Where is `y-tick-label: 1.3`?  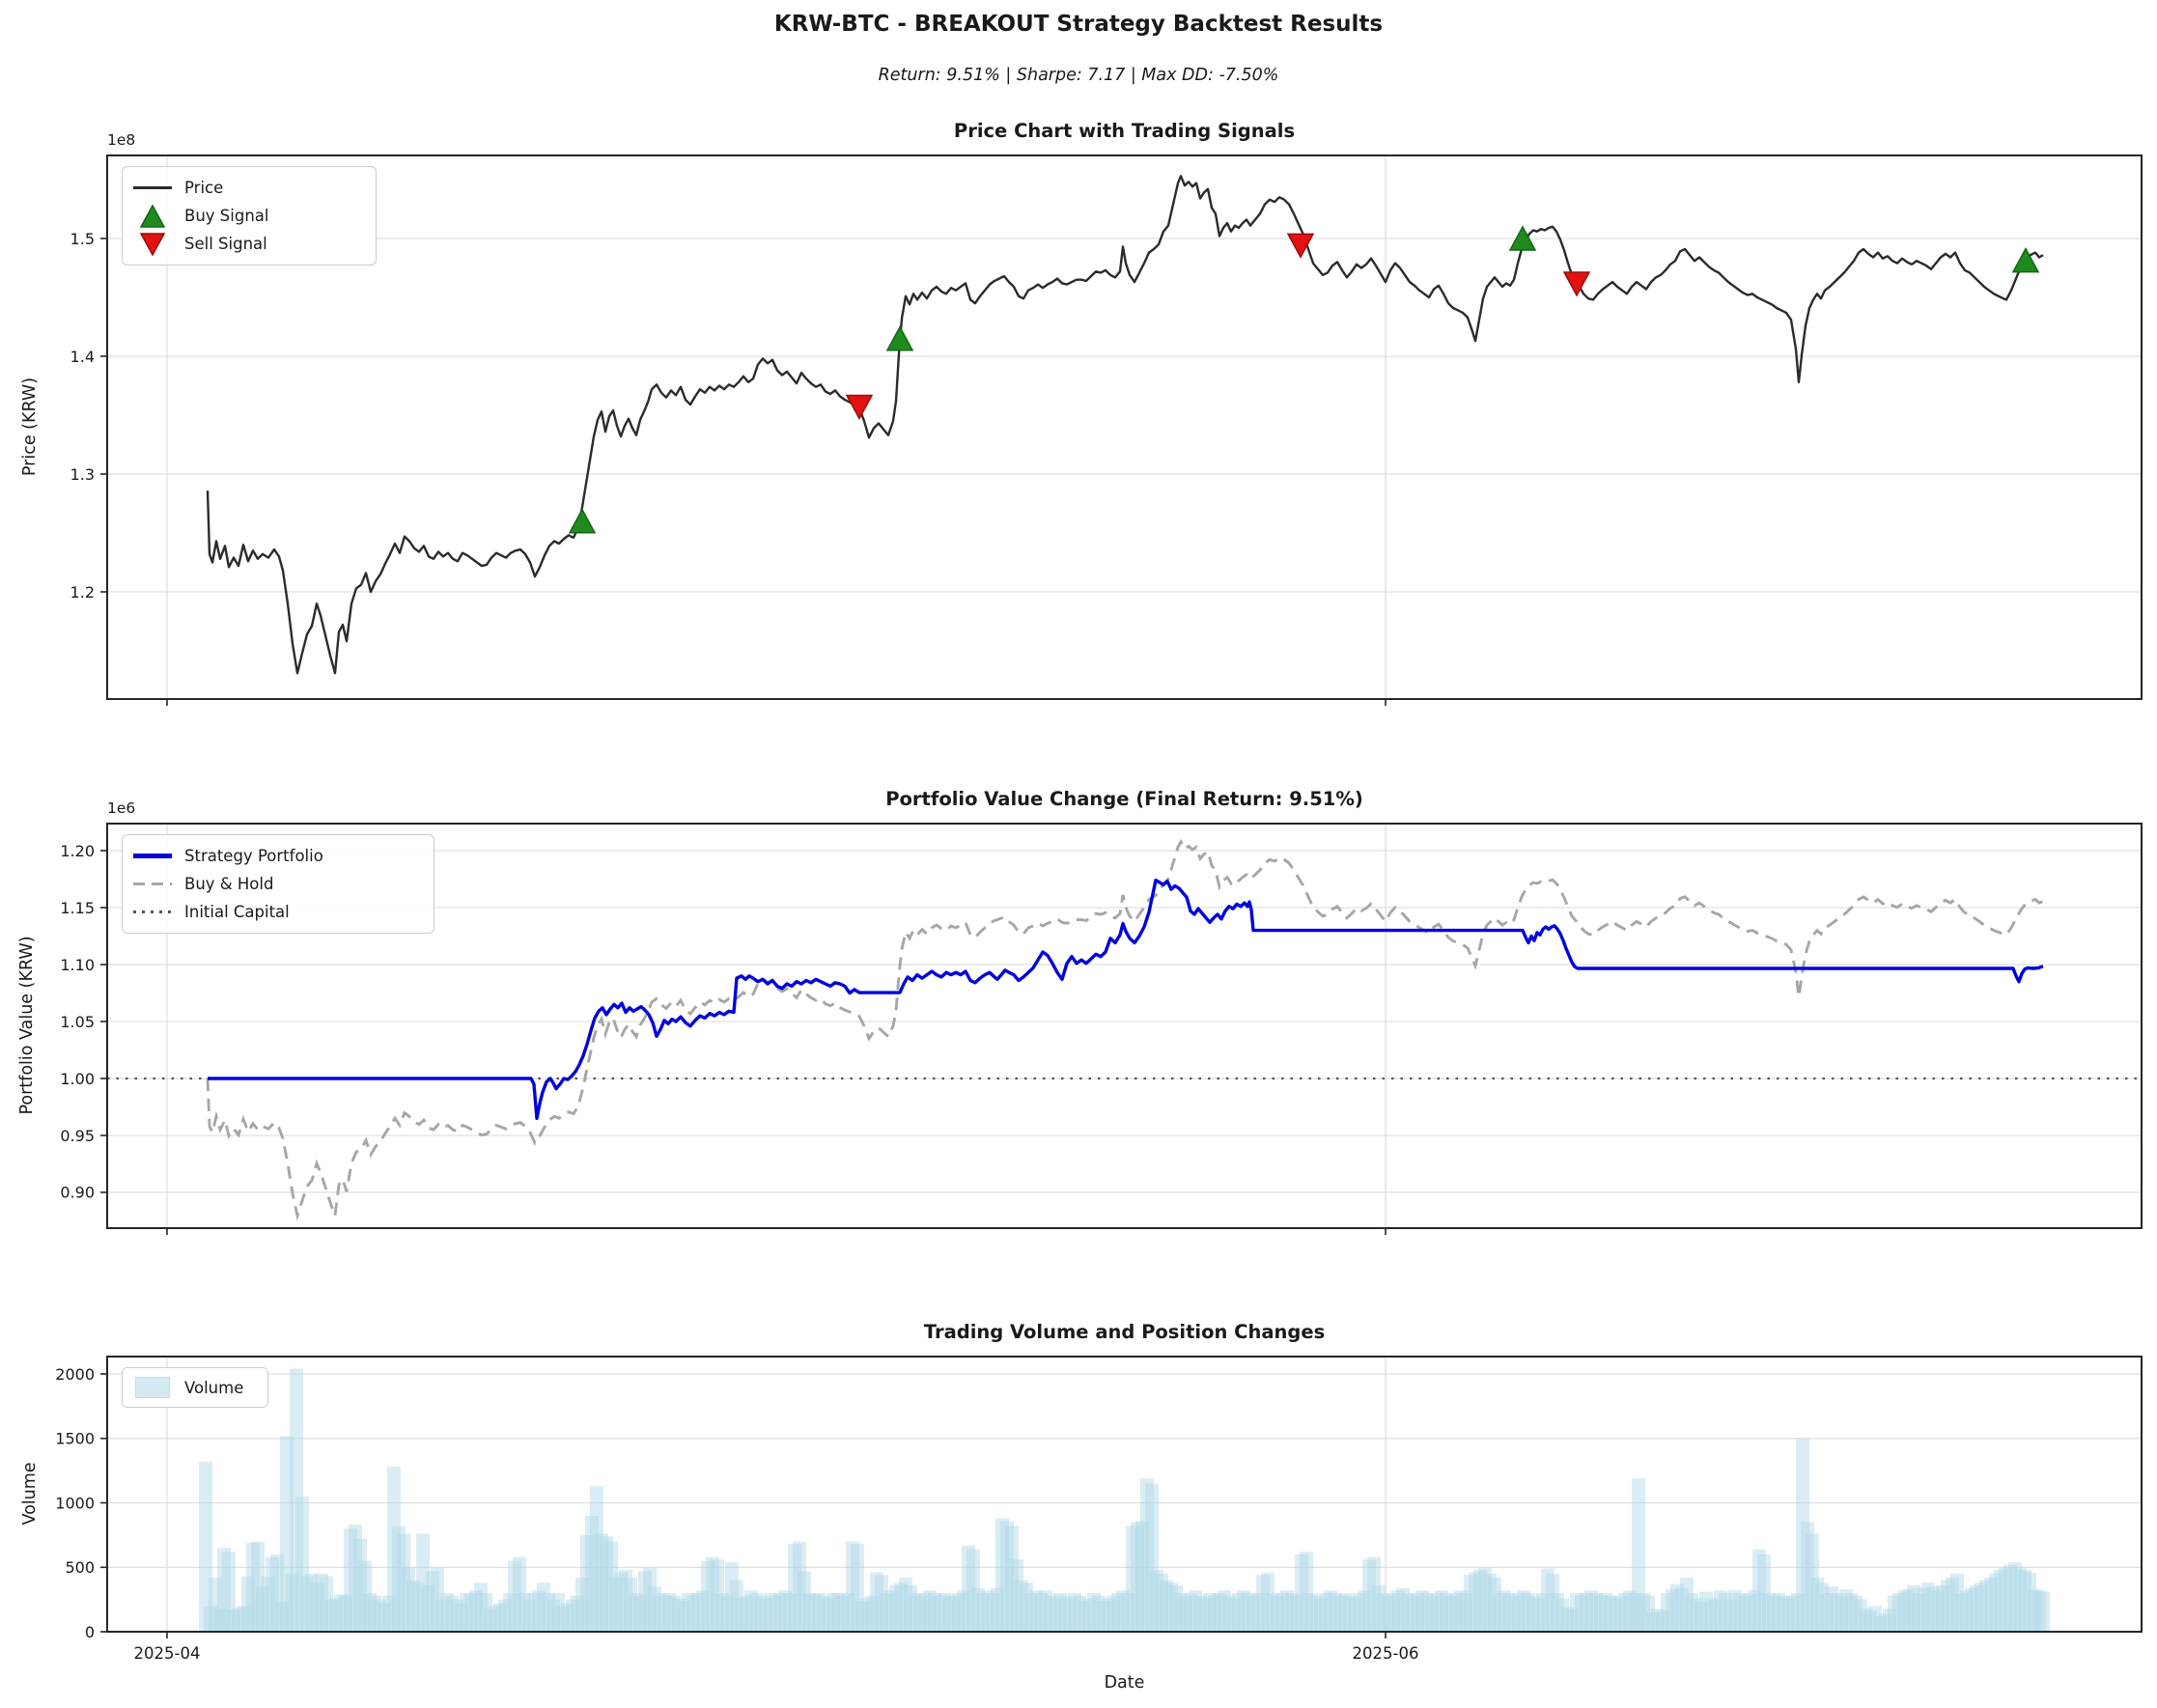 y-tick-label: 1.3 is located at coordinates (83, 475).